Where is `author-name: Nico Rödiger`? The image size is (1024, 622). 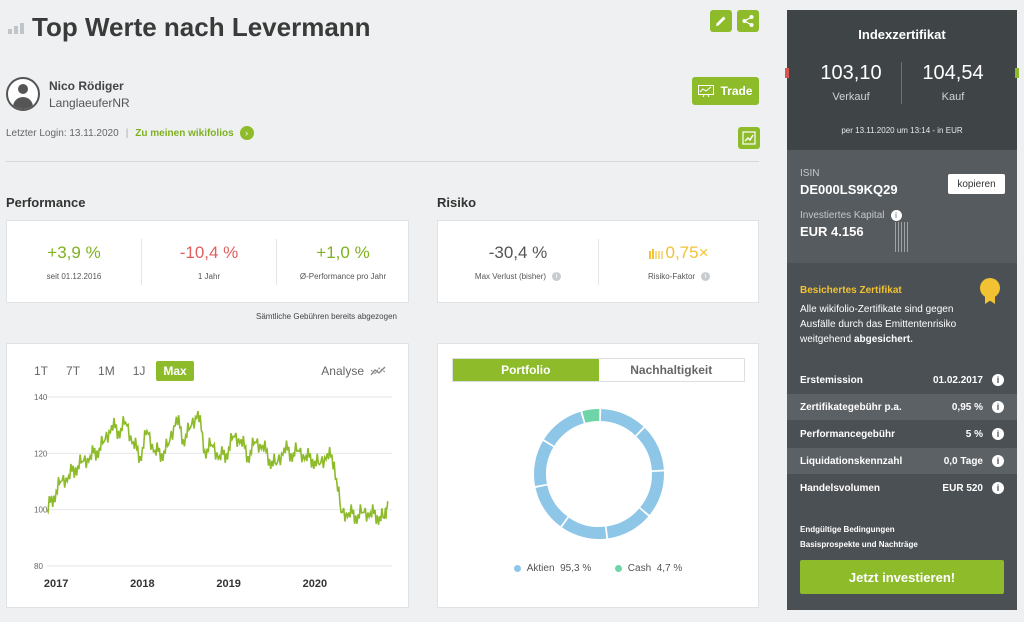 author-name: Nico Rödiger is located at coordinates (86, 85).